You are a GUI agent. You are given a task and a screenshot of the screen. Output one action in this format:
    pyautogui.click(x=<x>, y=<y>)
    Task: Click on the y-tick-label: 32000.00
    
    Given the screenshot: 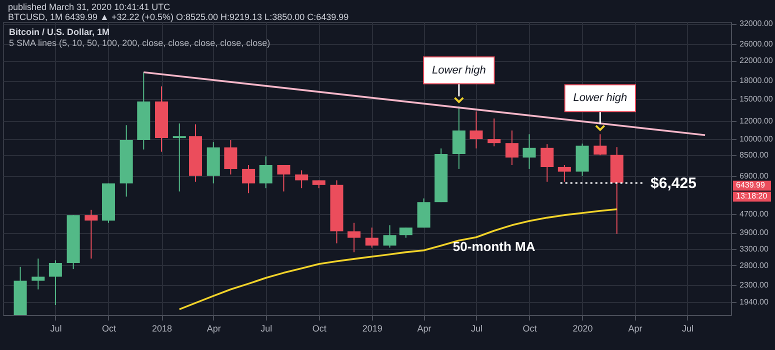 What is the action you would take?
    pyautogui.click(x=757, y=23)
    